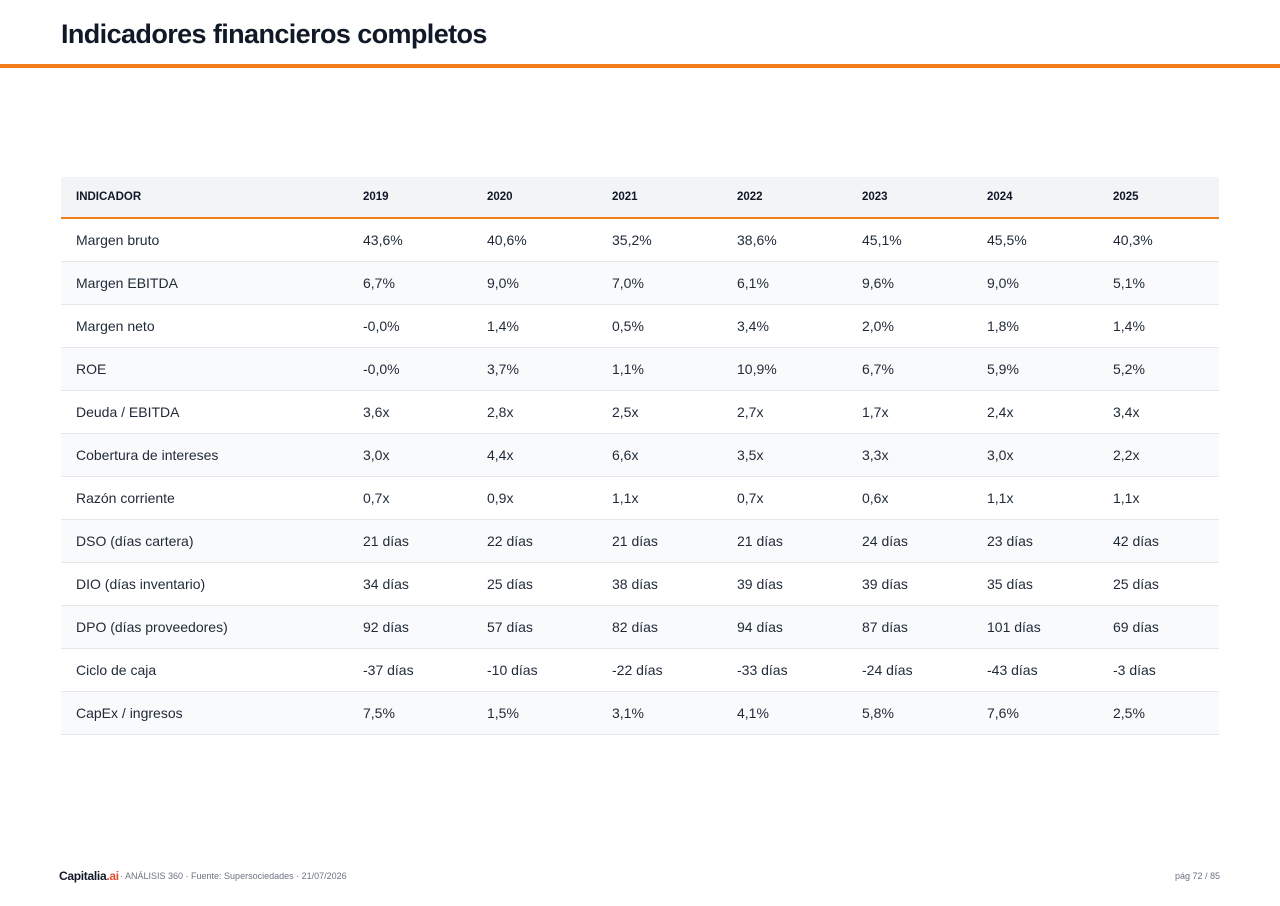 Image resolution: width=1280 pixels, height=906 pixels. Describe the element at coordinates (1050, 198) in the screenshot. I see `header-cell-2024: 2024` at that location.